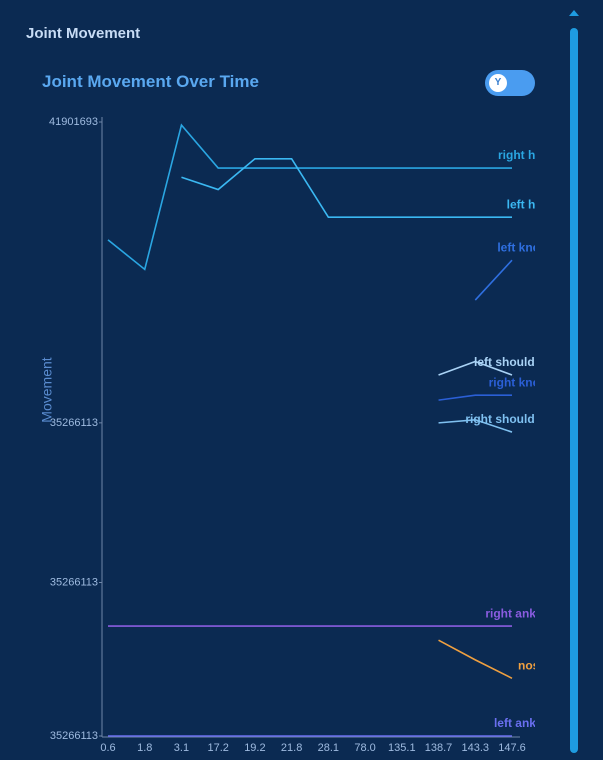 This screenshot has width=603, height=760. Describe the element at coordinates (439, 748) in the screenshot. I see `x-tick-label: 138.7` at that location.